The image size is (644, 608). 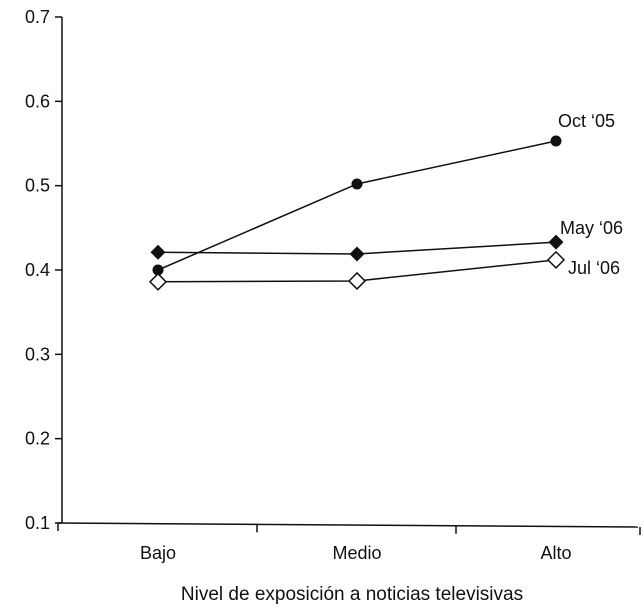 I want to click on x-category-label: Bajo, so click(x=158, y=553).